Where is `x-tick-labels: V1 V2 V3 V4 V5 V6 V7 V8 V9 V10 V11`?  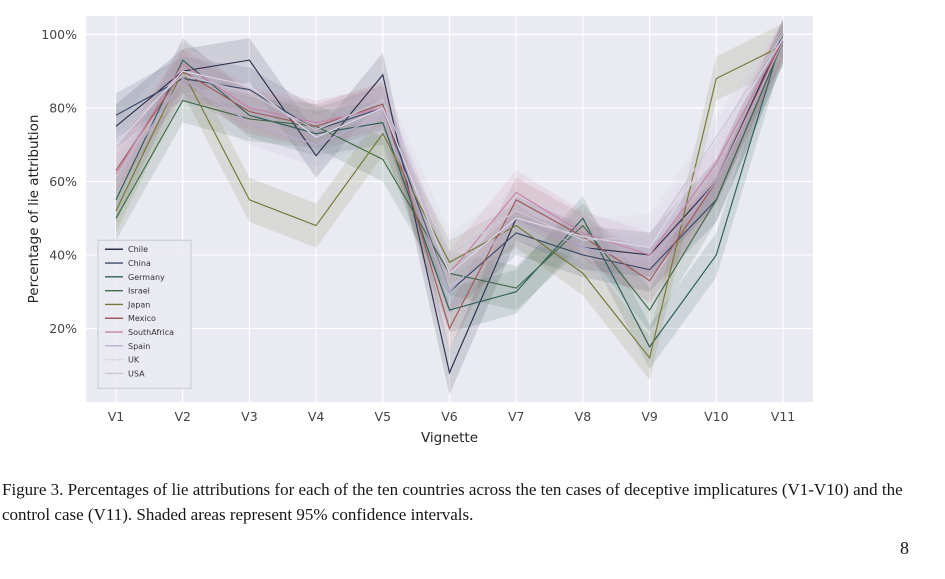
x-tick-labels: V1 V2 V3 V4 V5 V6 V7 V8 V9 V10 V11 is located at coordinates (451, 416).